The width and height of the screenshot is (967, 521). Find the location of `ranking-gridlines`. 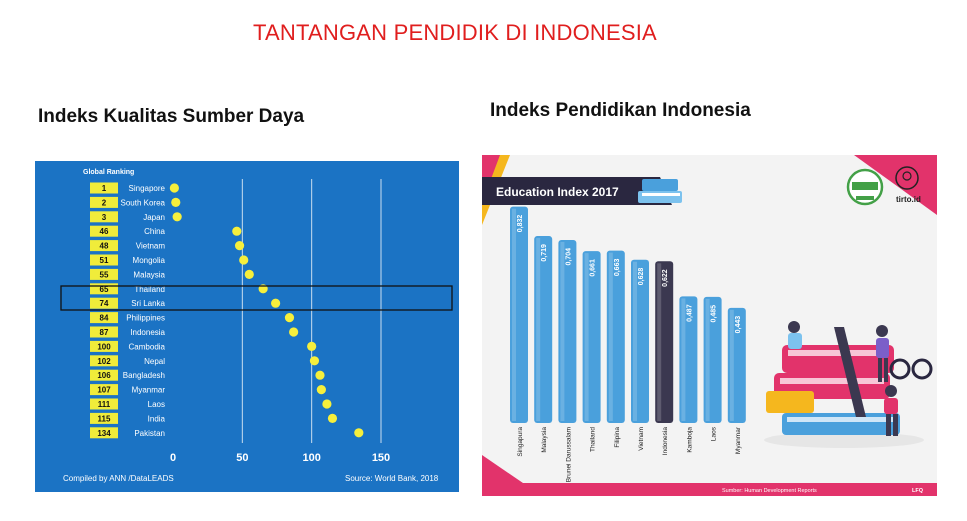

ranking-gridlines is located at coordinates (311, 311).